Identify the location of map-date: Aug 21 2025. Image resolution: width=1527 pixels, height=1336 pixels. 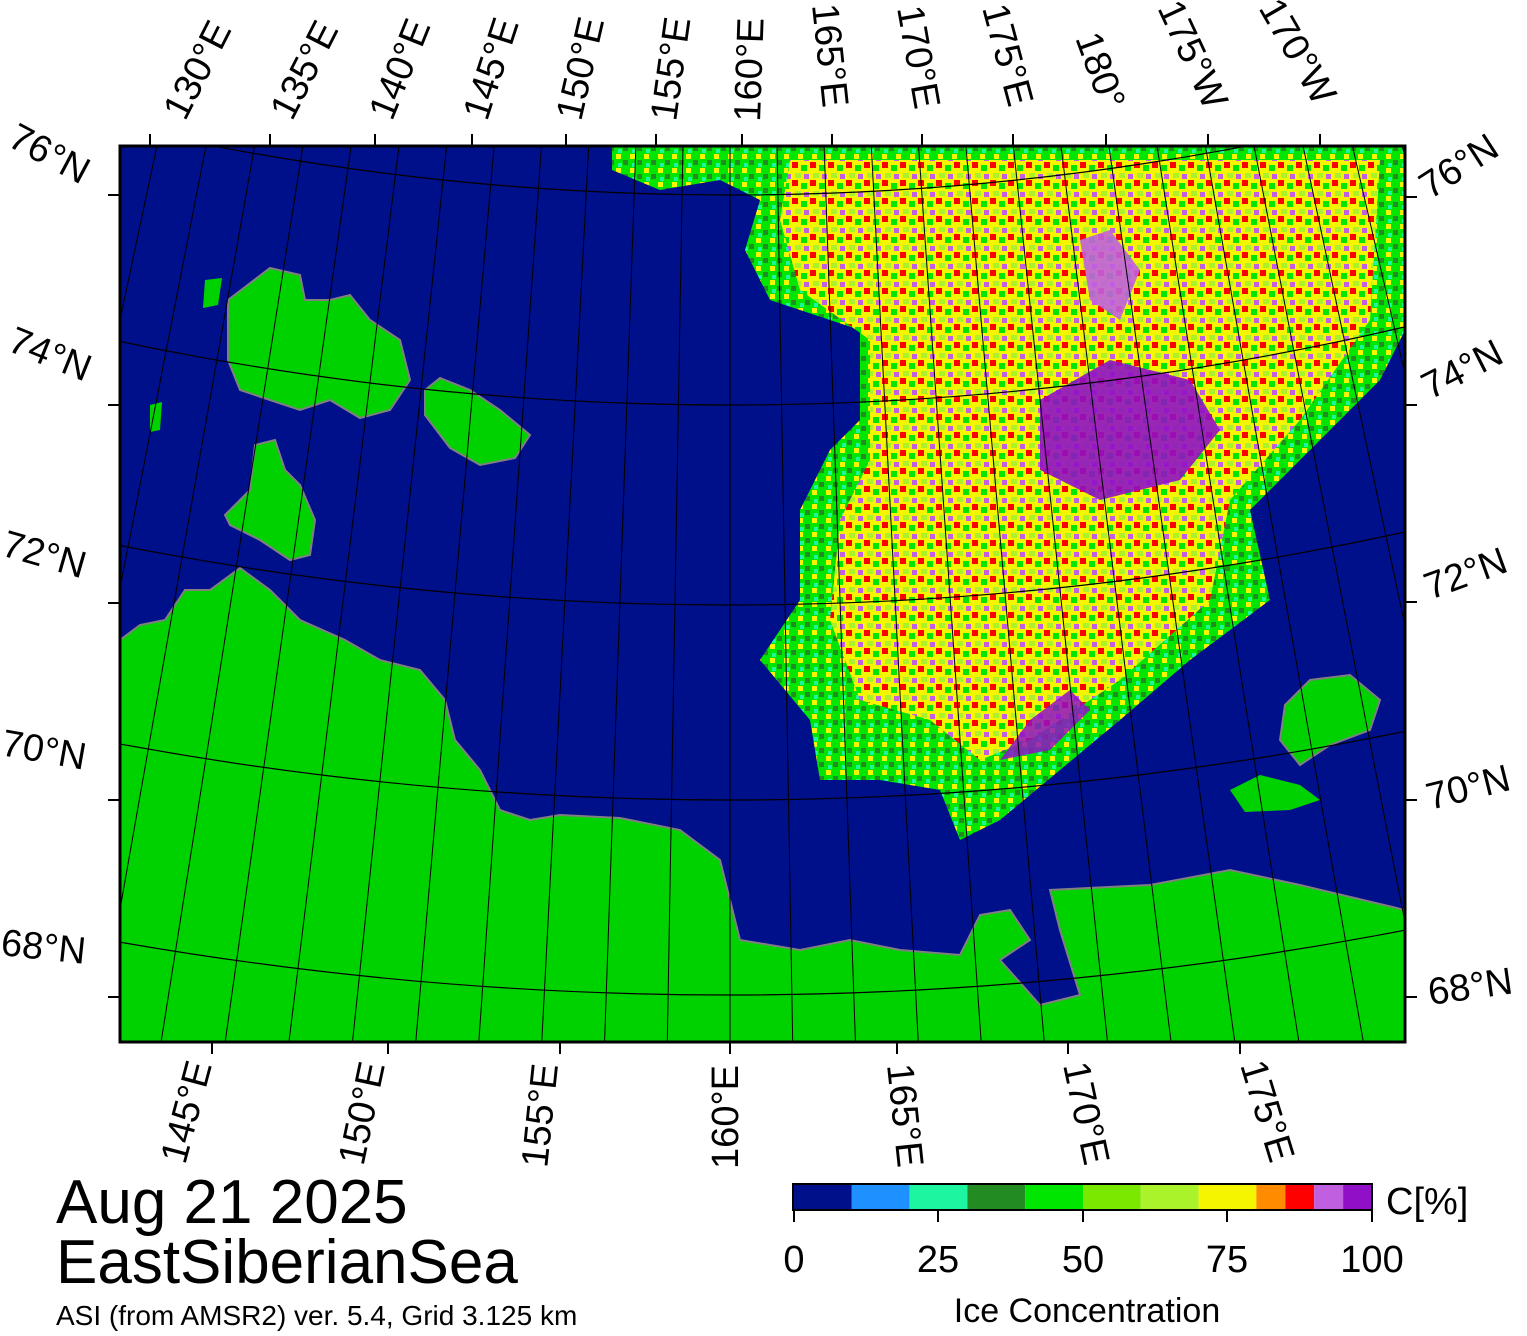
(232, 1202).